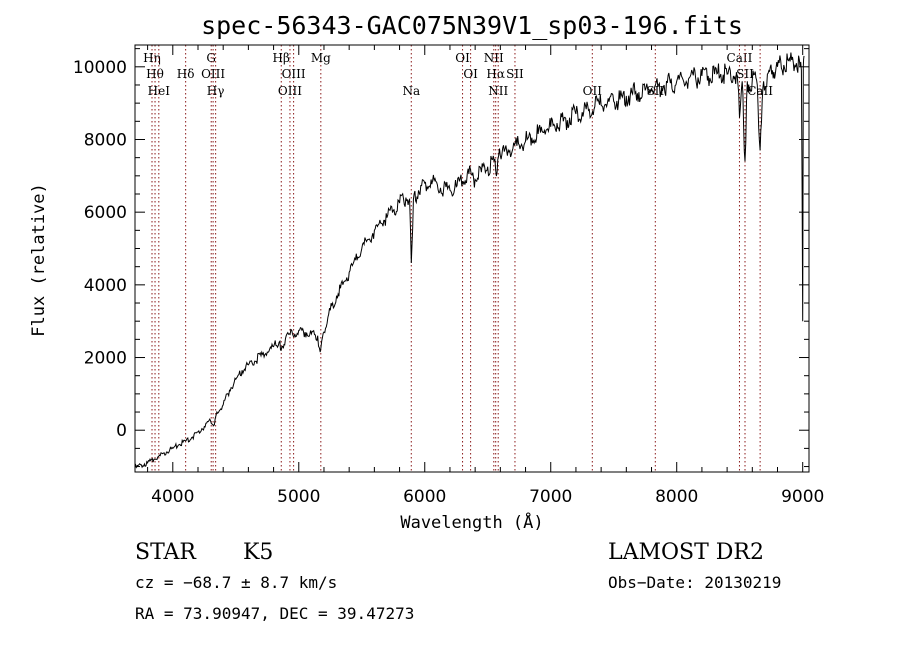  I want to click on spectral-line-label: Hδ, so click(186, 74).